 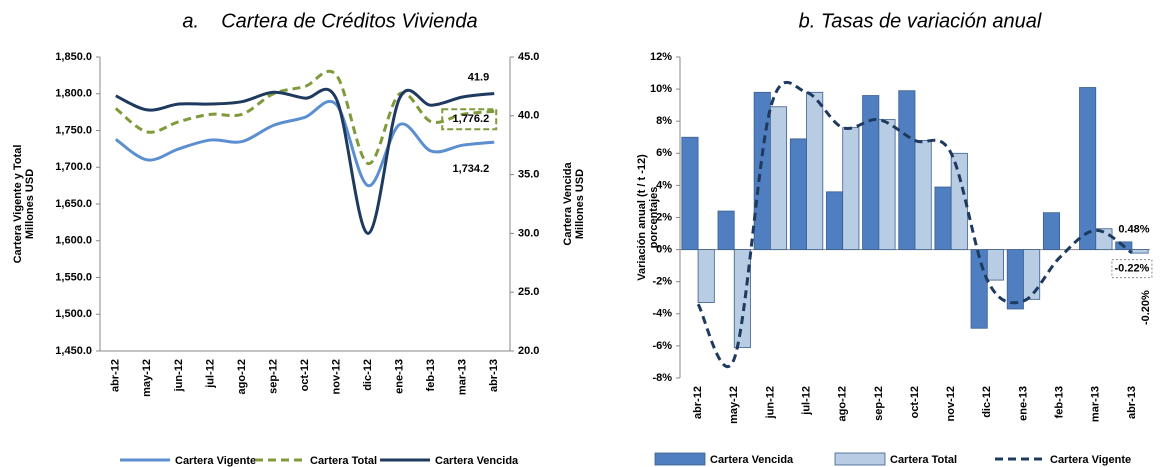 What do you see at coordinates (18, 204) in the screenshot?
I see `y-axis-title: Cartera Vigente y Total` at bounding box center [18, 204].